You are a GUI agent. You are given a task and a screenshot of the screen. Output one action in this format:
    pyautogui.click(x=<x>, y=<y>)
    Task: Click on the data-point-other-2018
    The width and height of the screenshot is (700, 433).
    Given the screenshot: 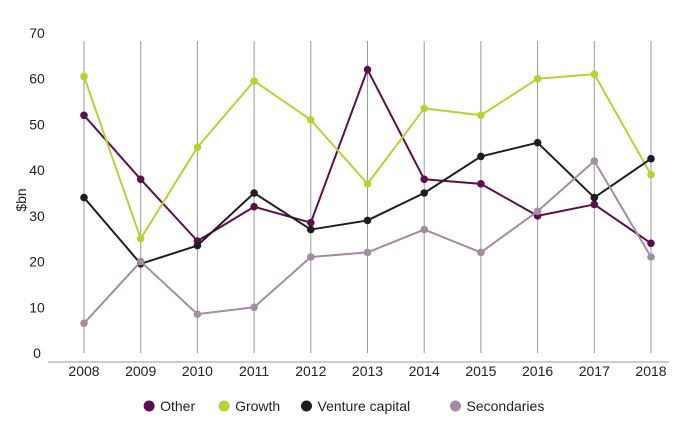 What is the action you would take?
    pyautogui.click(x=651, y=243)
    